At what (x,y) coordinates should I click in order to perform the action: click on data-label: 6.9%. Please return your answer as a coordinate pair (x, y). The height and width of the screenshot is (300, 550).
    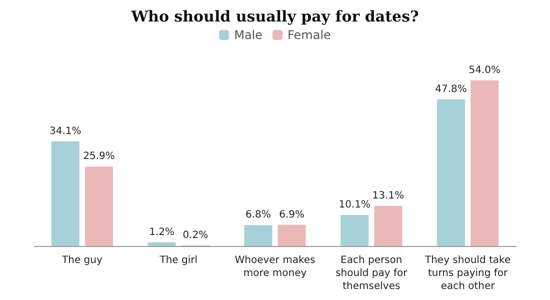
    Looking at the image, I should click on (292, 214).